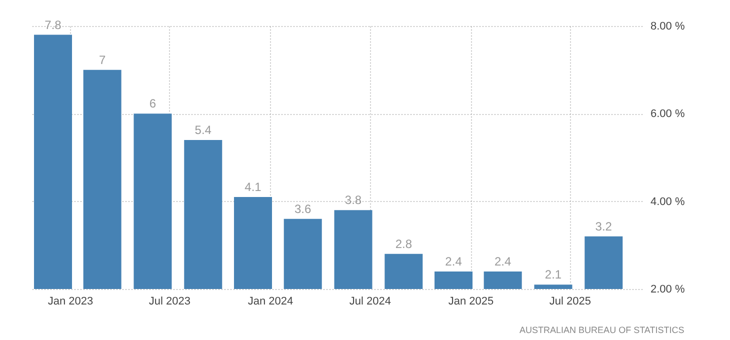 This screenshot has height=340, width=730. Describe the element at coordinates (667, 26) in the screenshot. I see `y-tick-label: 8.00 %` at that location.